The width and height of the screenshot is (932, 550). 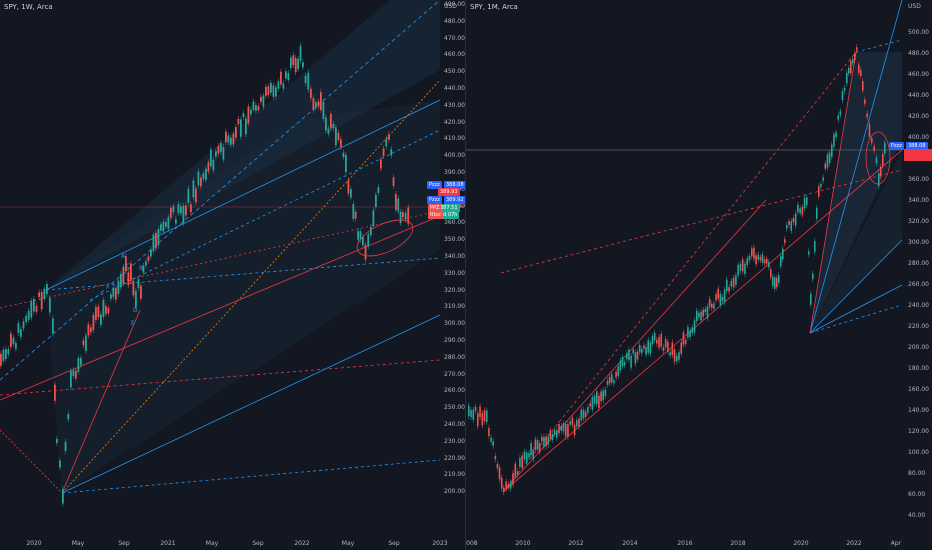 I want to click on price-tag-label: Rtsz, so click(x=435, y=215).